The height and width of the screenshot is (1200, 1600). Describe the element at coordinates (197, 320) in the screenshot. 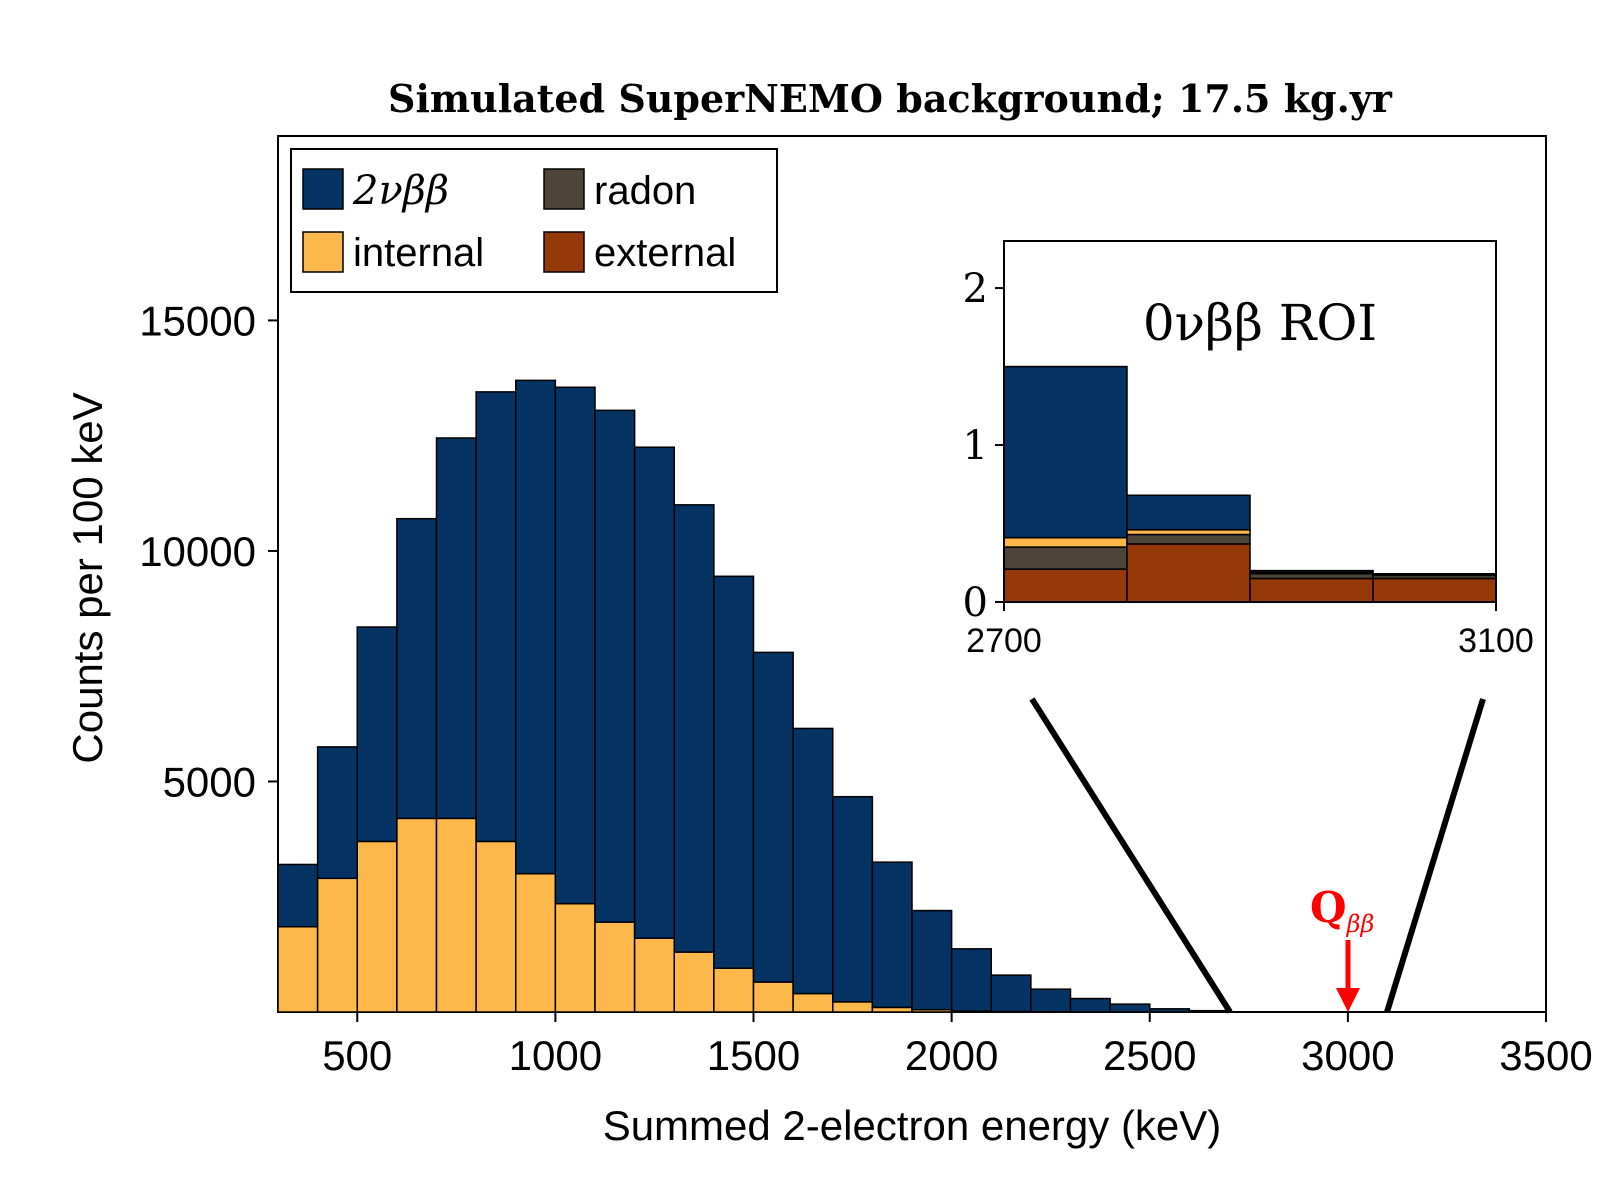

I see `y-tick-label: 15000` at that location.